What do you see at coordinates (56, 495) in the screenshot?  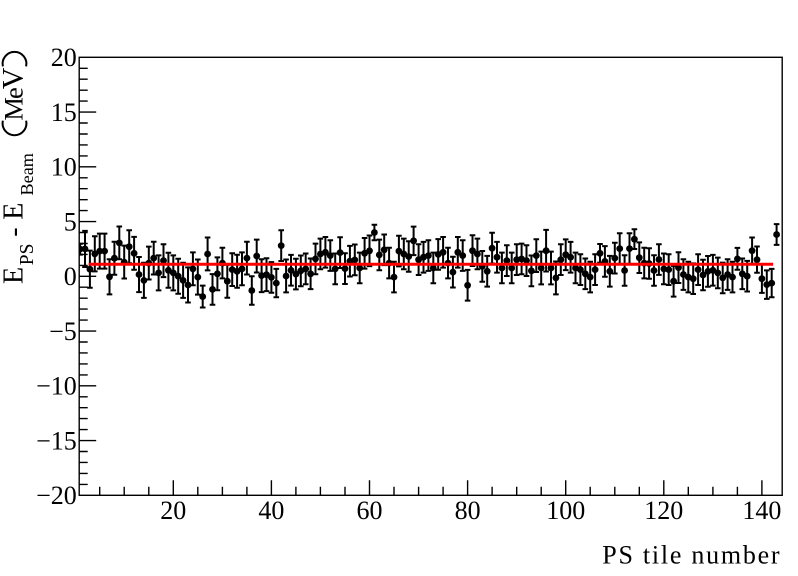 I see `svg-text: −20` at bounding box center [56, 495].